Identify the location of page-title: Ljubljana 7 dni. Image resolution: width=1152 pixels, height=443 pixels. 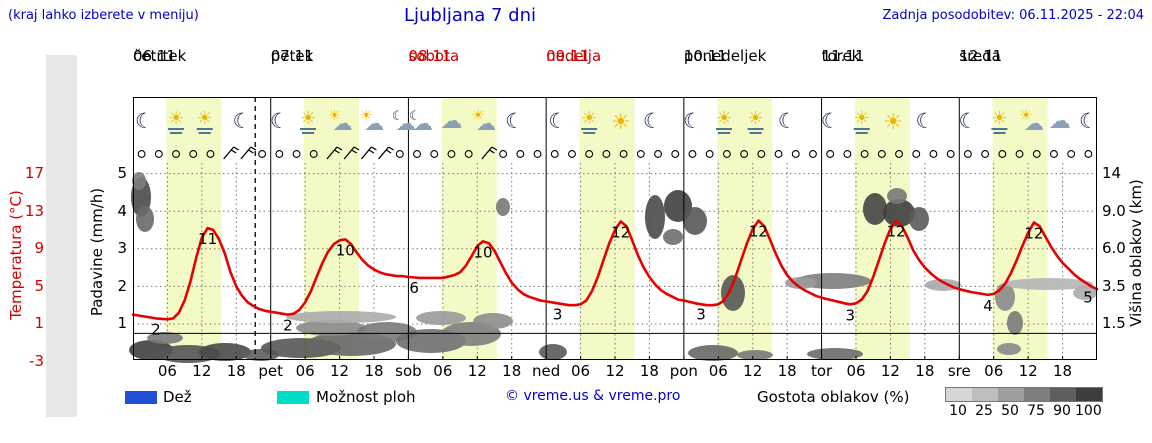
(470, 15).